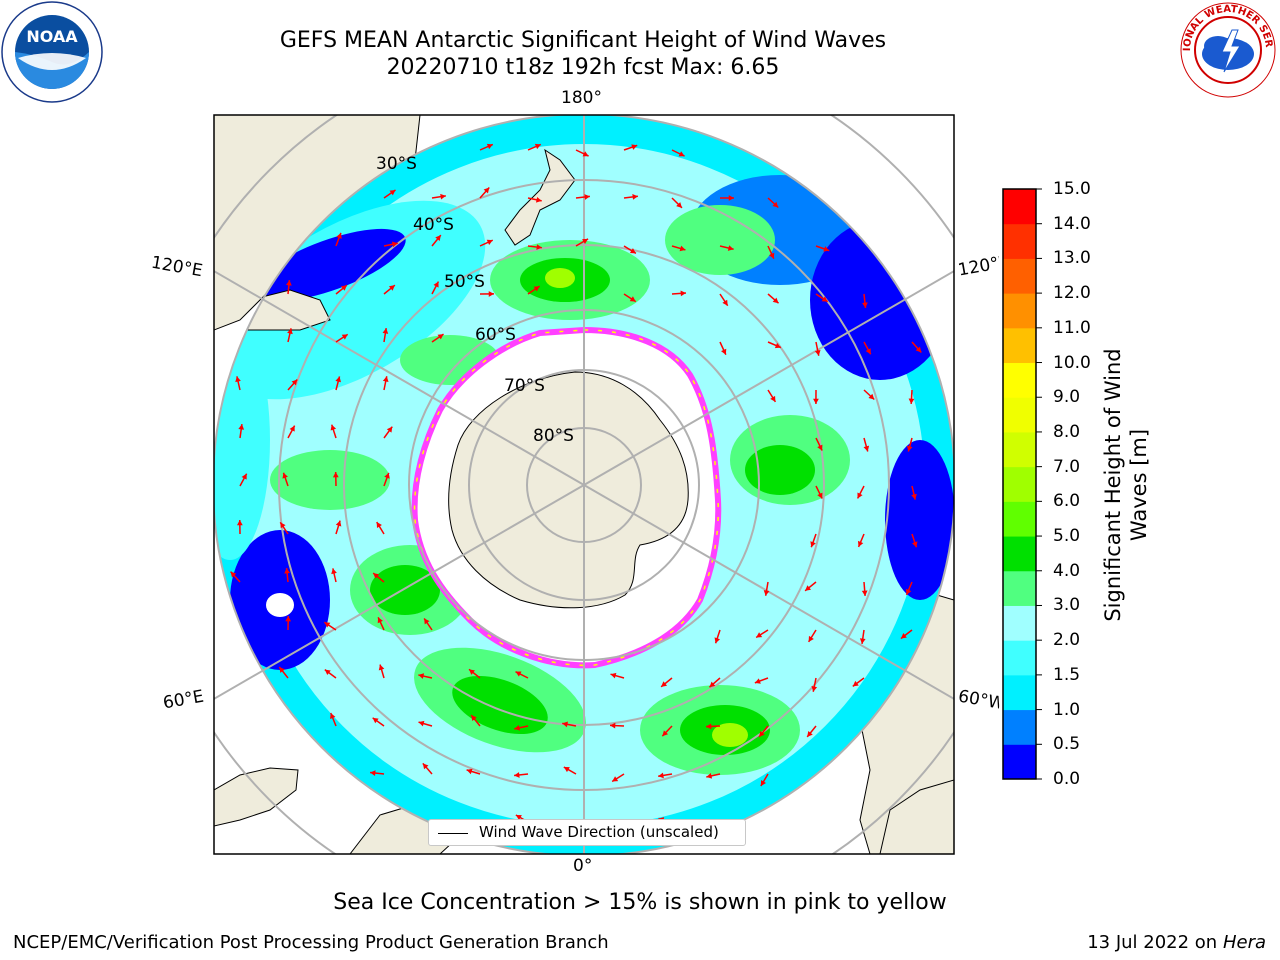  I want to click on colorbar-tick-label: 9.0, so click(1067, 397).